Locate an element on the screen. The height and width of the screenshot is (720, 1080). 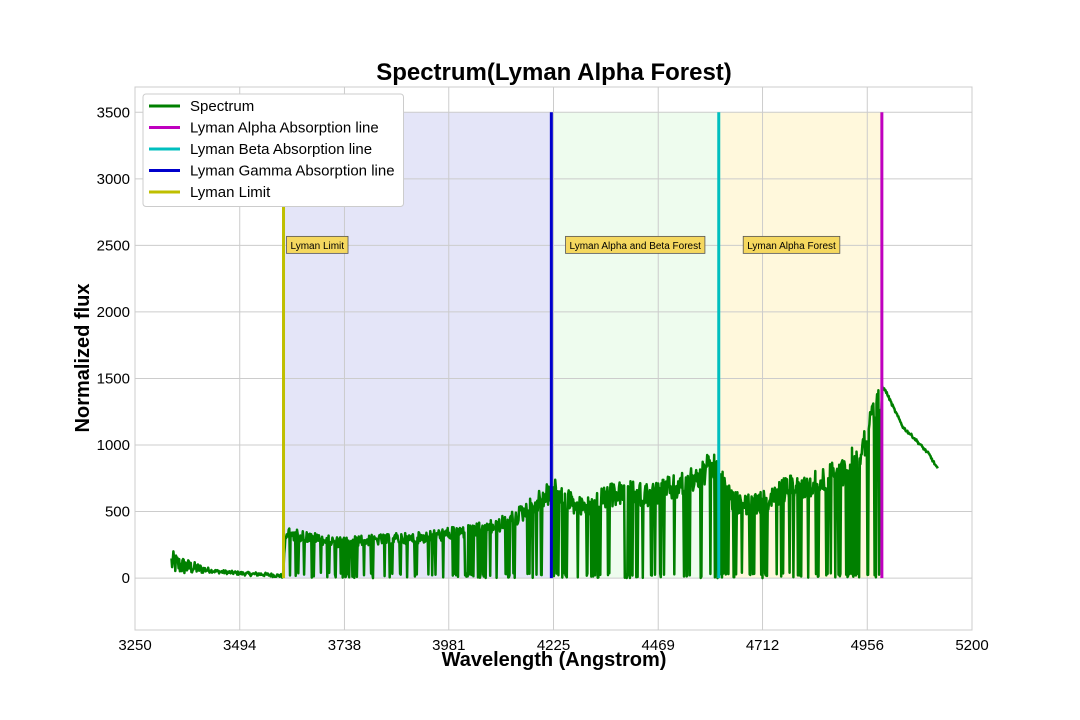
y-tick-label-0: 0 is located at coordinates (126, 578).